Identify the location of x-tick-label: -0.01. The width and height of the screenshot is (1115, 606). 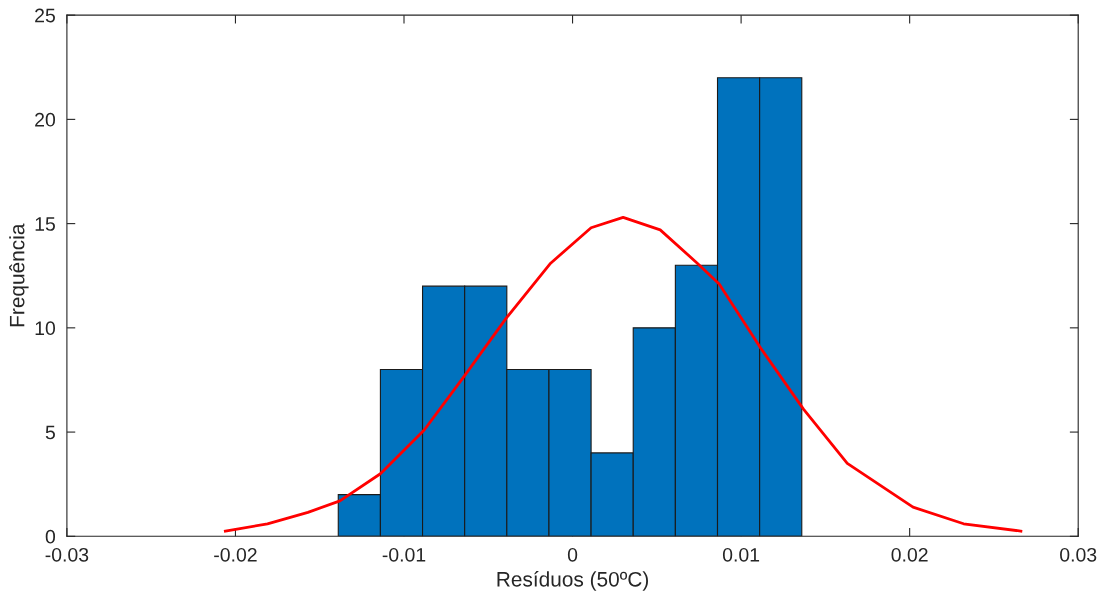
(404, 554).